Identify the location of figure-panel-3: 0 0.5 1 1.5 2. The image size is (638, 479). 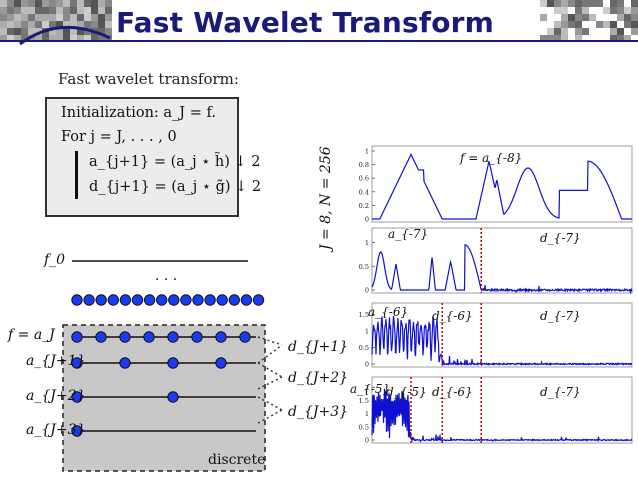
(496, 410).